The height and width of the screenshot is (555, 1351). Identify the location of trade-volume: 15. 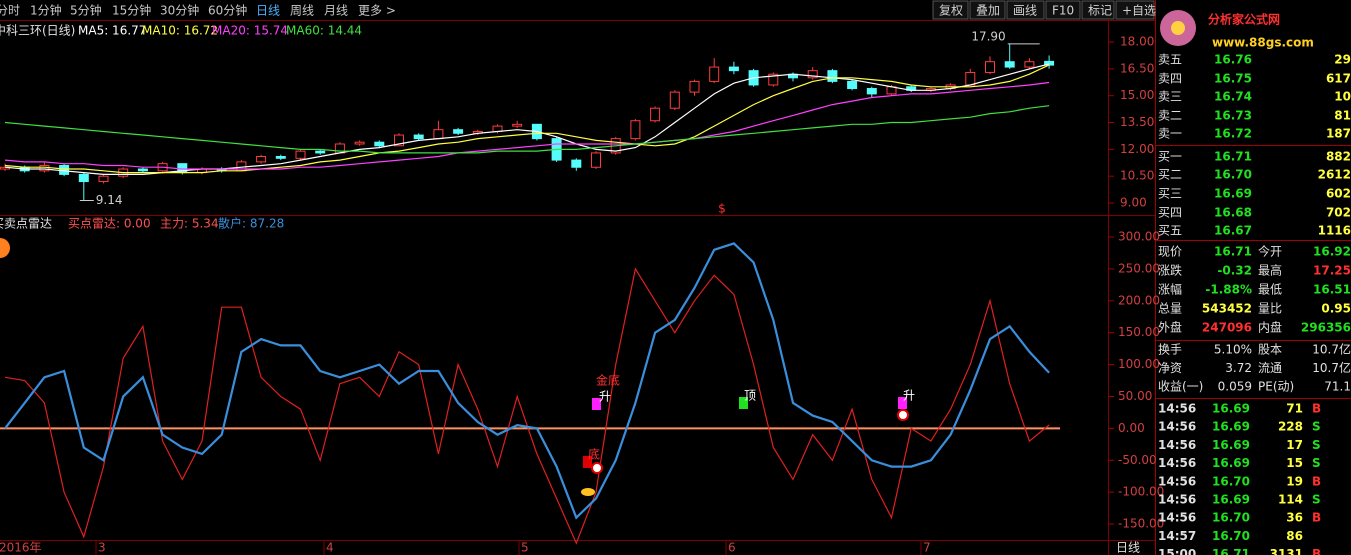
(1294, 463).